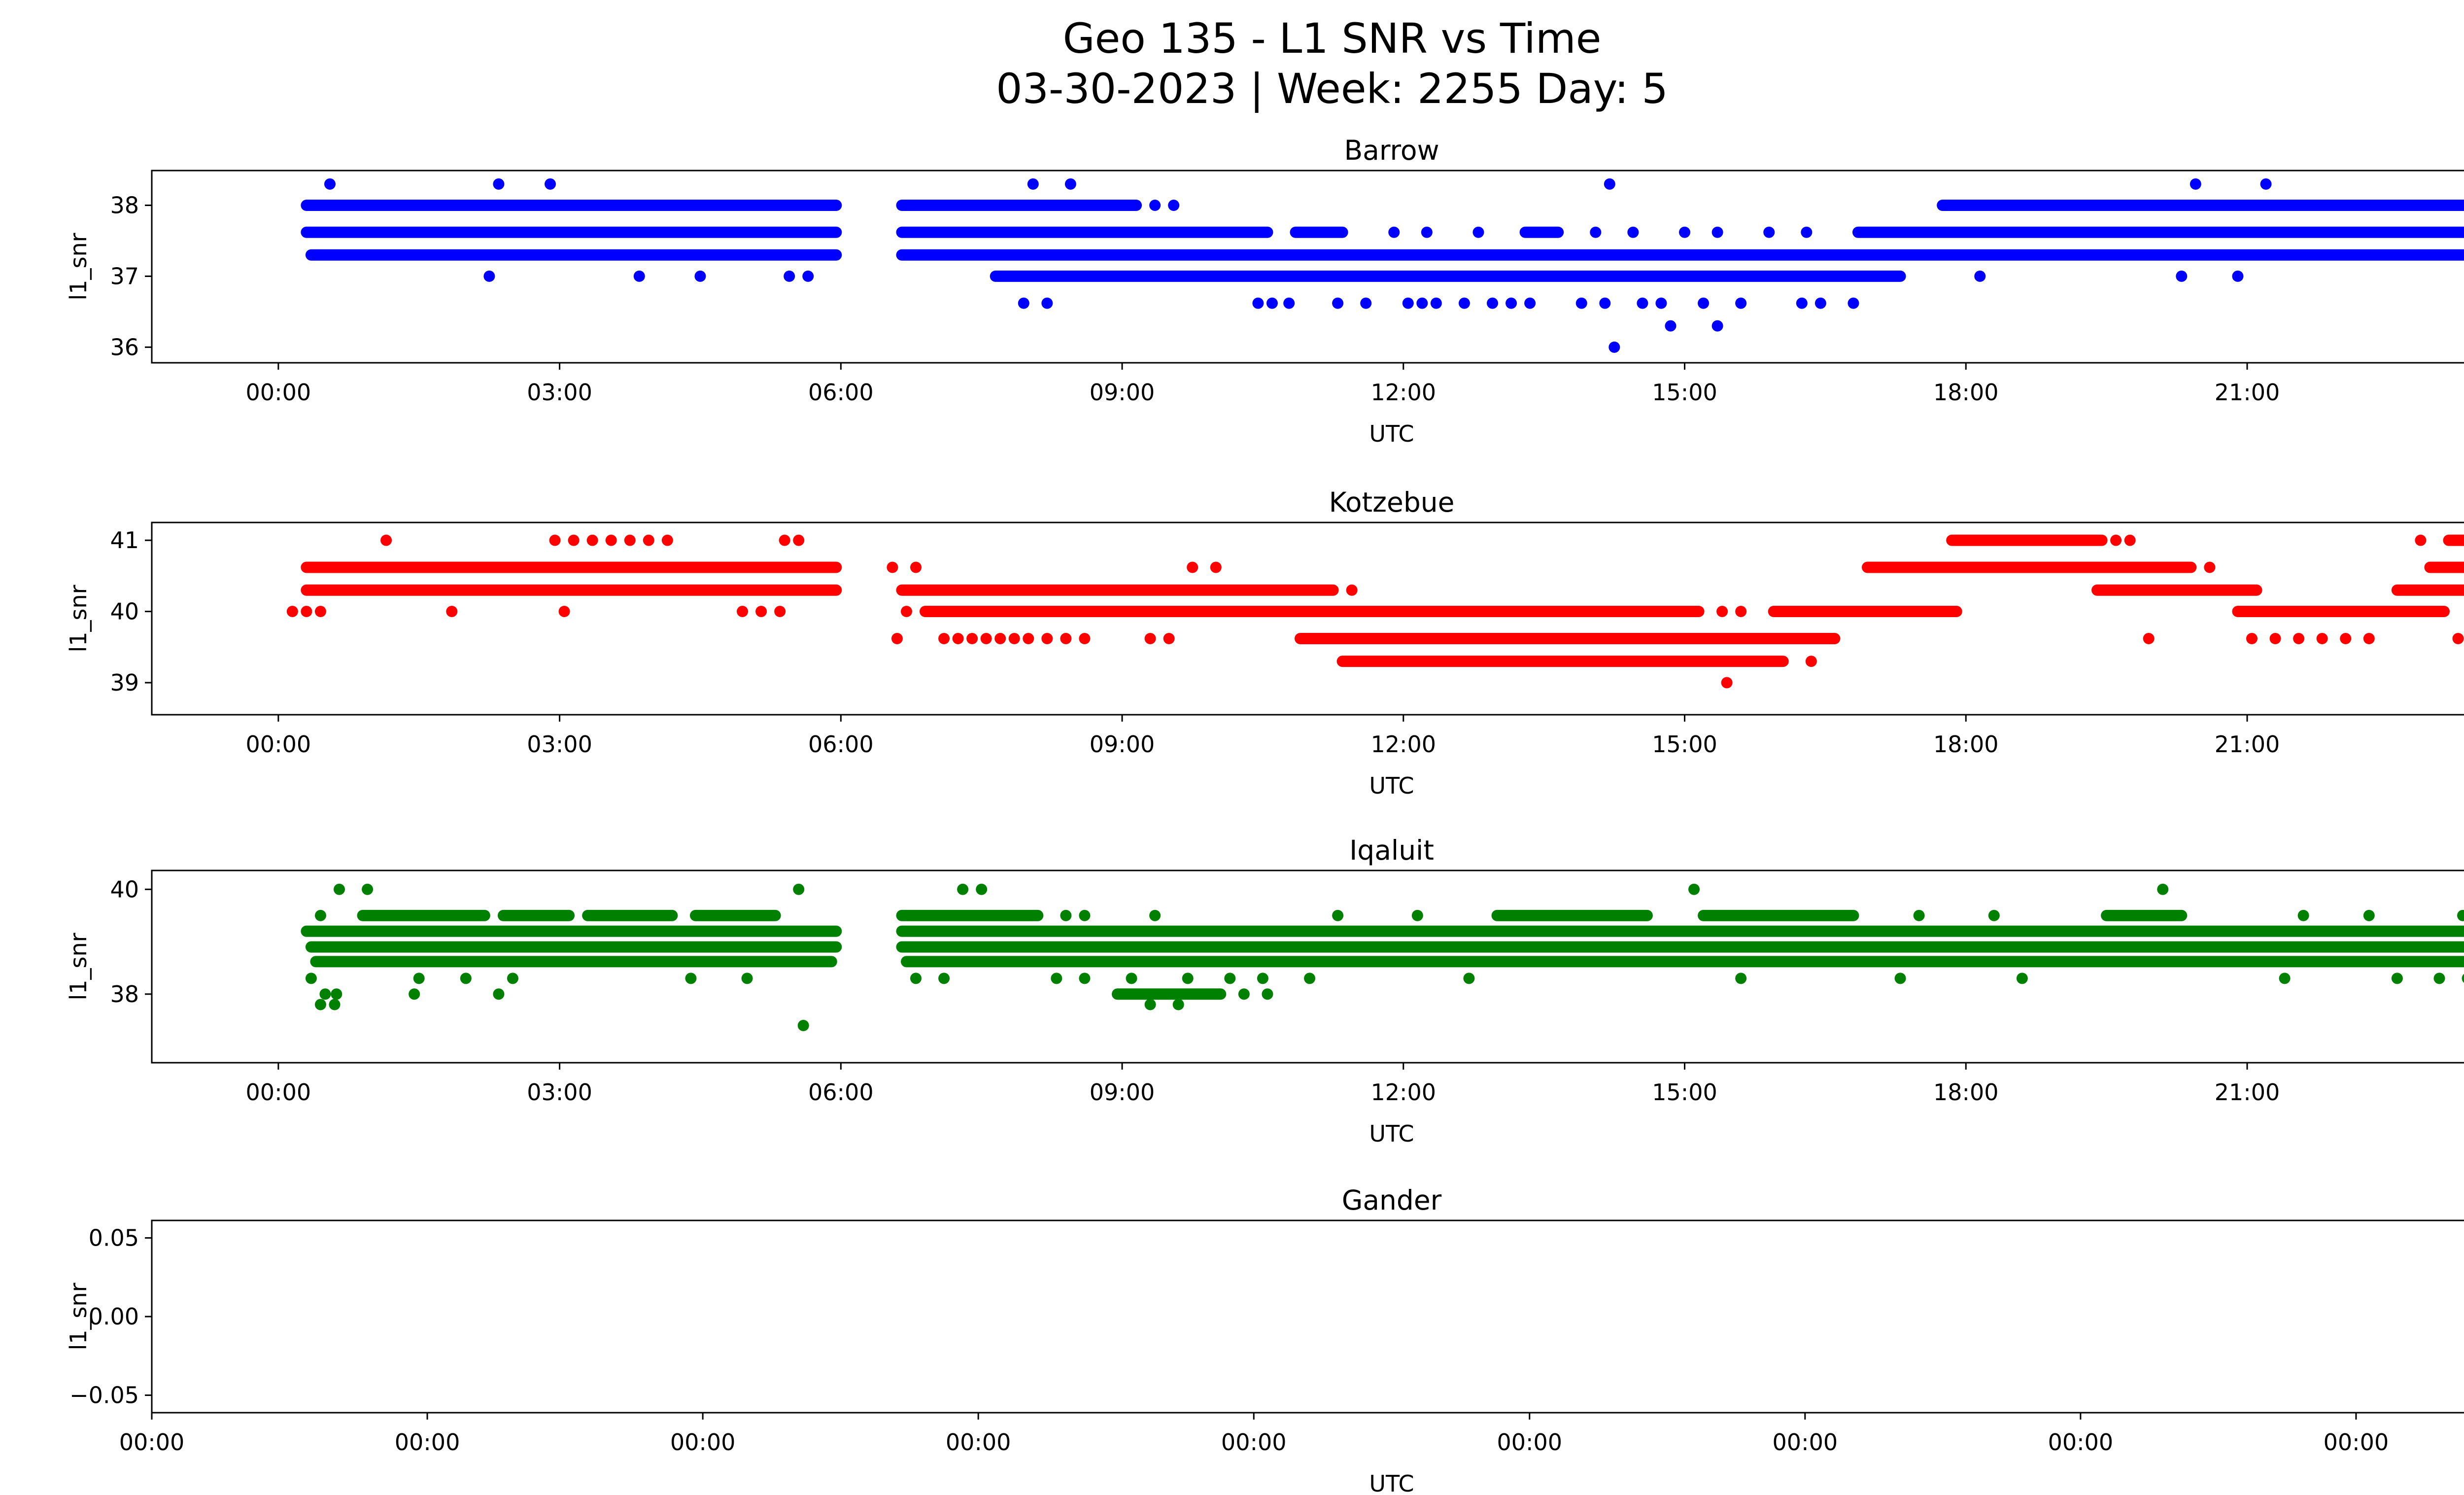 The height and width of the screenshot is (1495, 2464). I want to click on x-tick-label: 09:00, so click(1122, 1092).